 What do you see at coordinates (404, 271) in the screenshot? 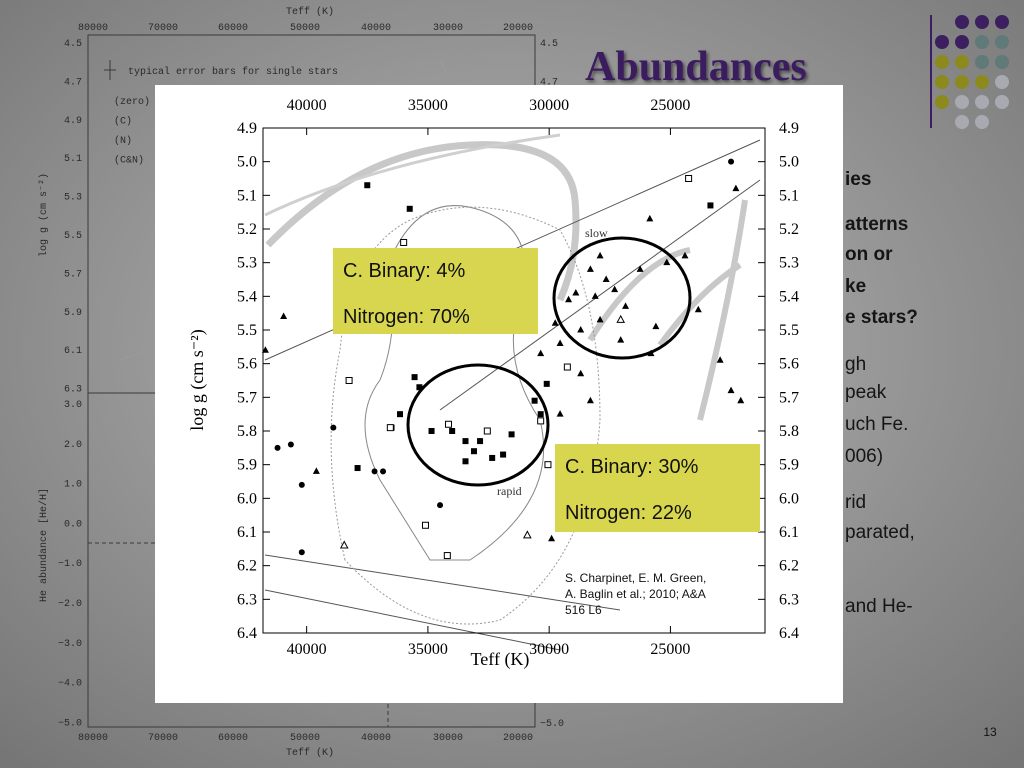
I see `callout-text: C. Binary: 4%` at bounding box center [404, 271].